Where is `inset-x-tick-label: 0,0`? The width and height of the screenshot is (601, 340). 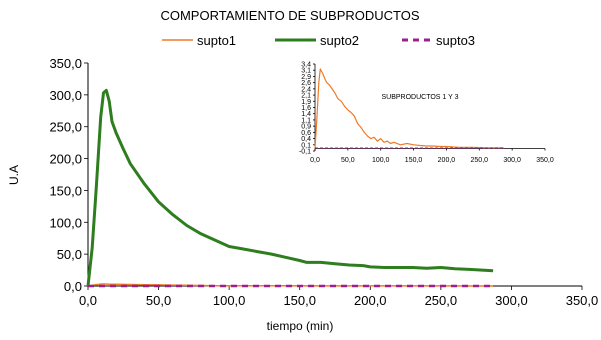
inset-x-tick-label: 0,0 is located at coordinates (315, 160).